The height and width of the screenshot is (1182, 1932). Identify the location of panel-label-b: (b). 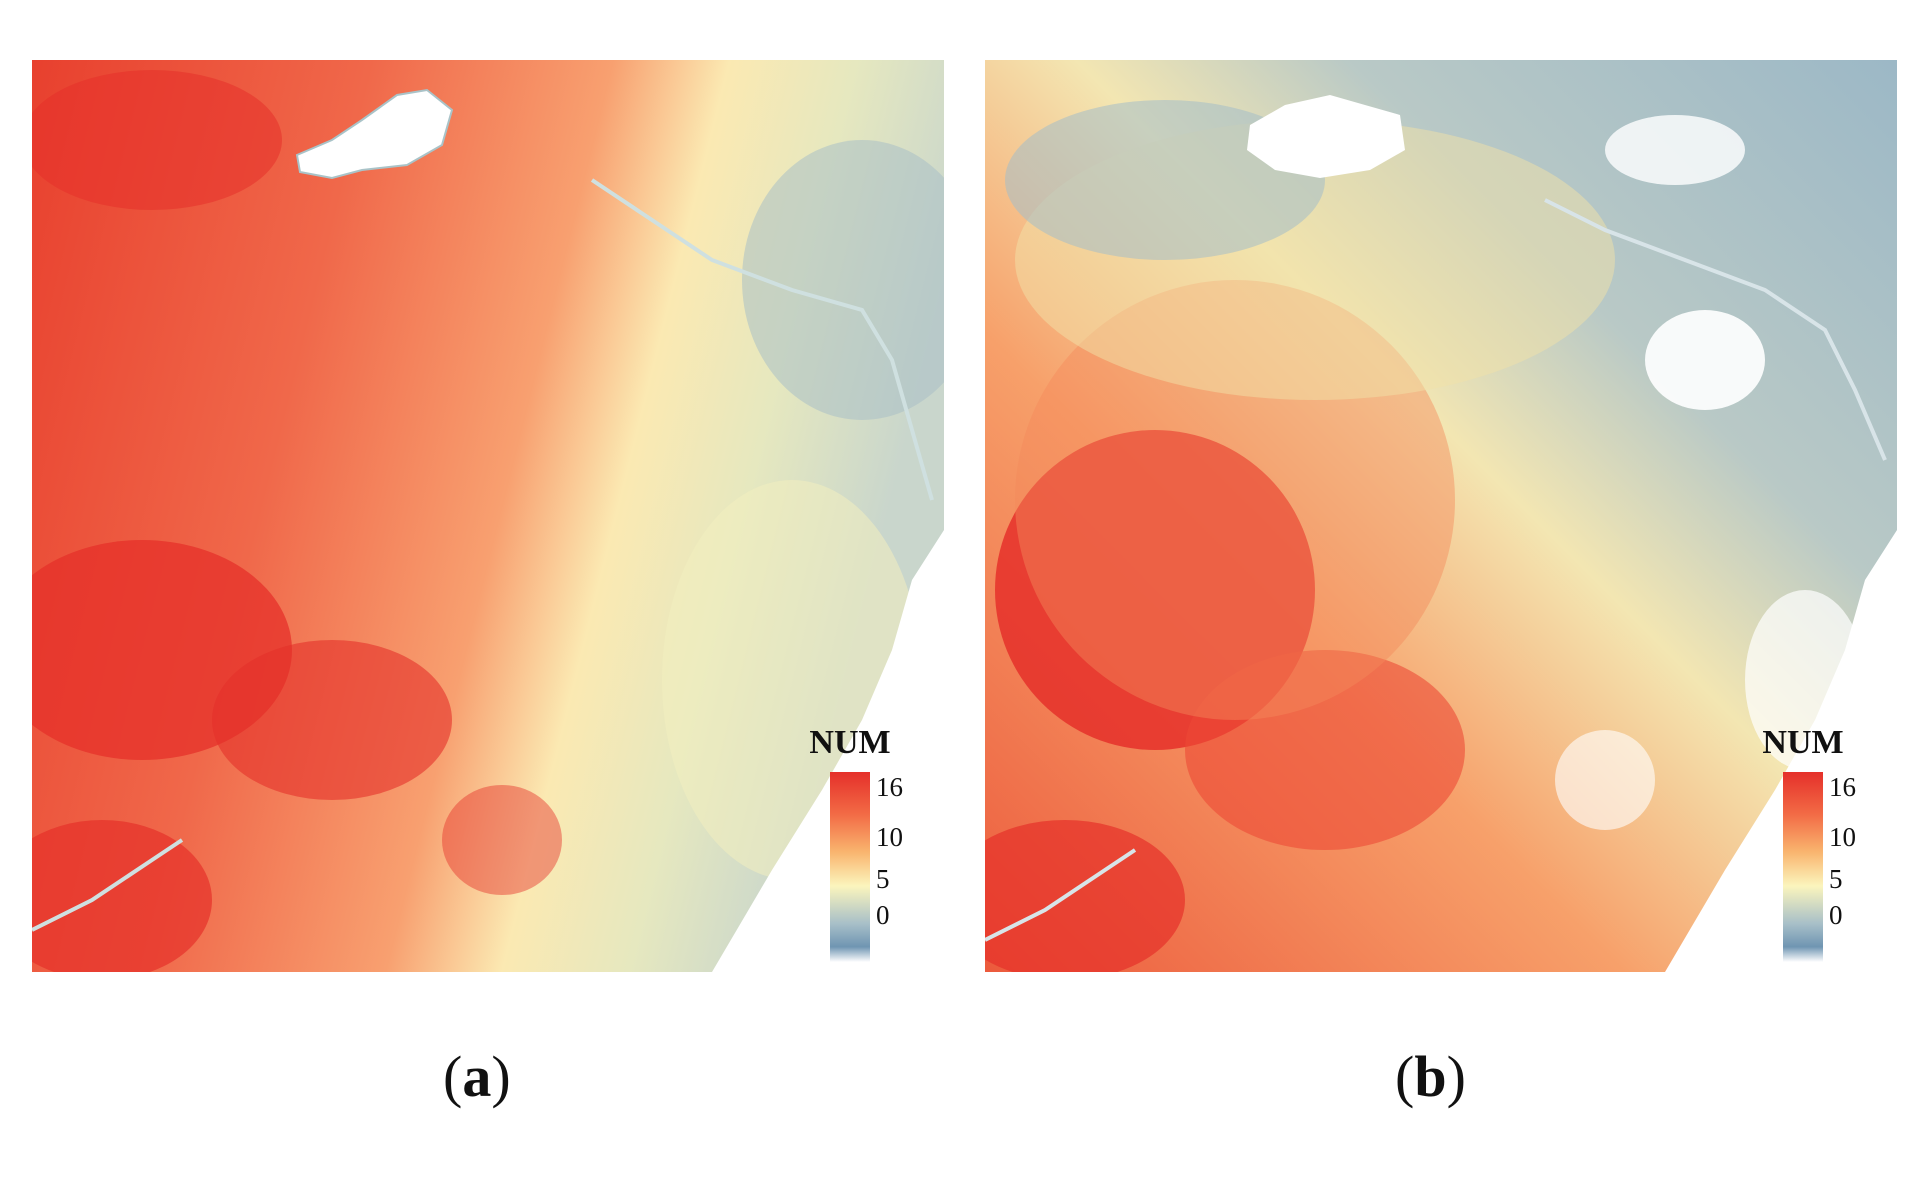
(1430, 1076).